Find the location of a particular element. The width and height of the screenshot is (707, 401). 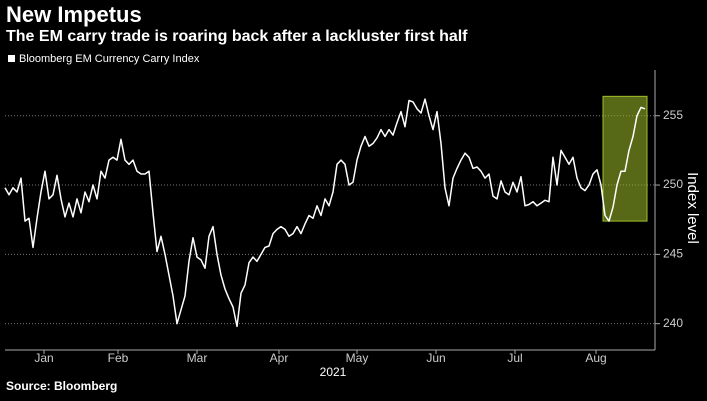

x-tick-label: May is located at coordinates (357, 358).